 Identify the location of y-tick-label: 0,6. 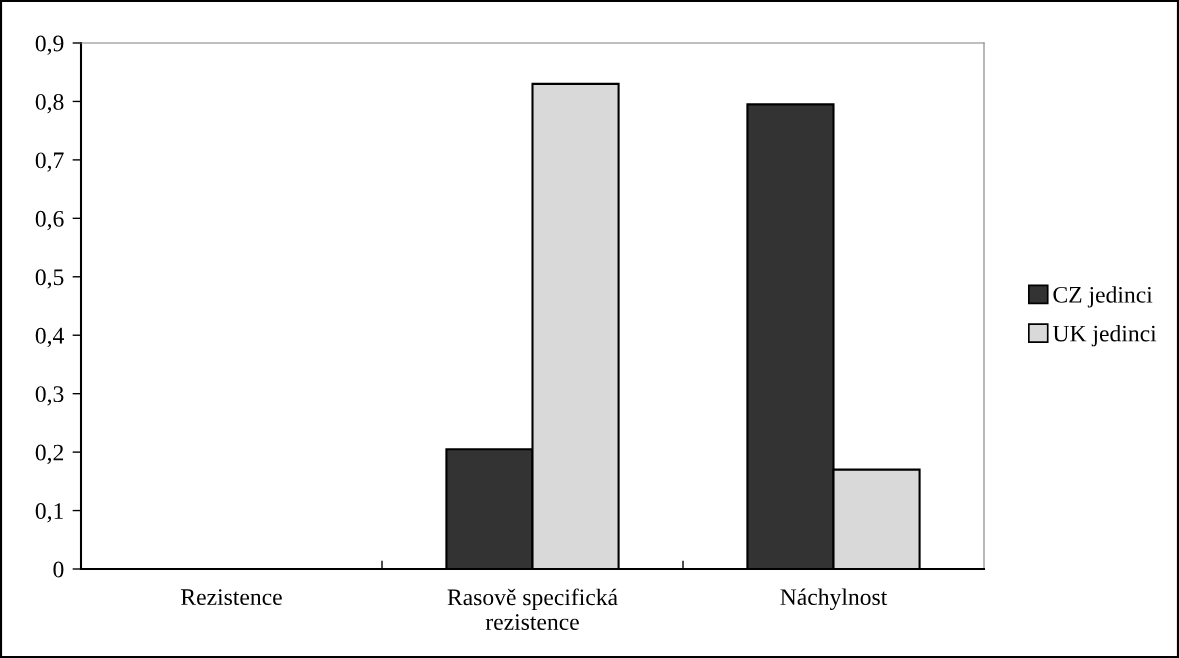
(49, 220).